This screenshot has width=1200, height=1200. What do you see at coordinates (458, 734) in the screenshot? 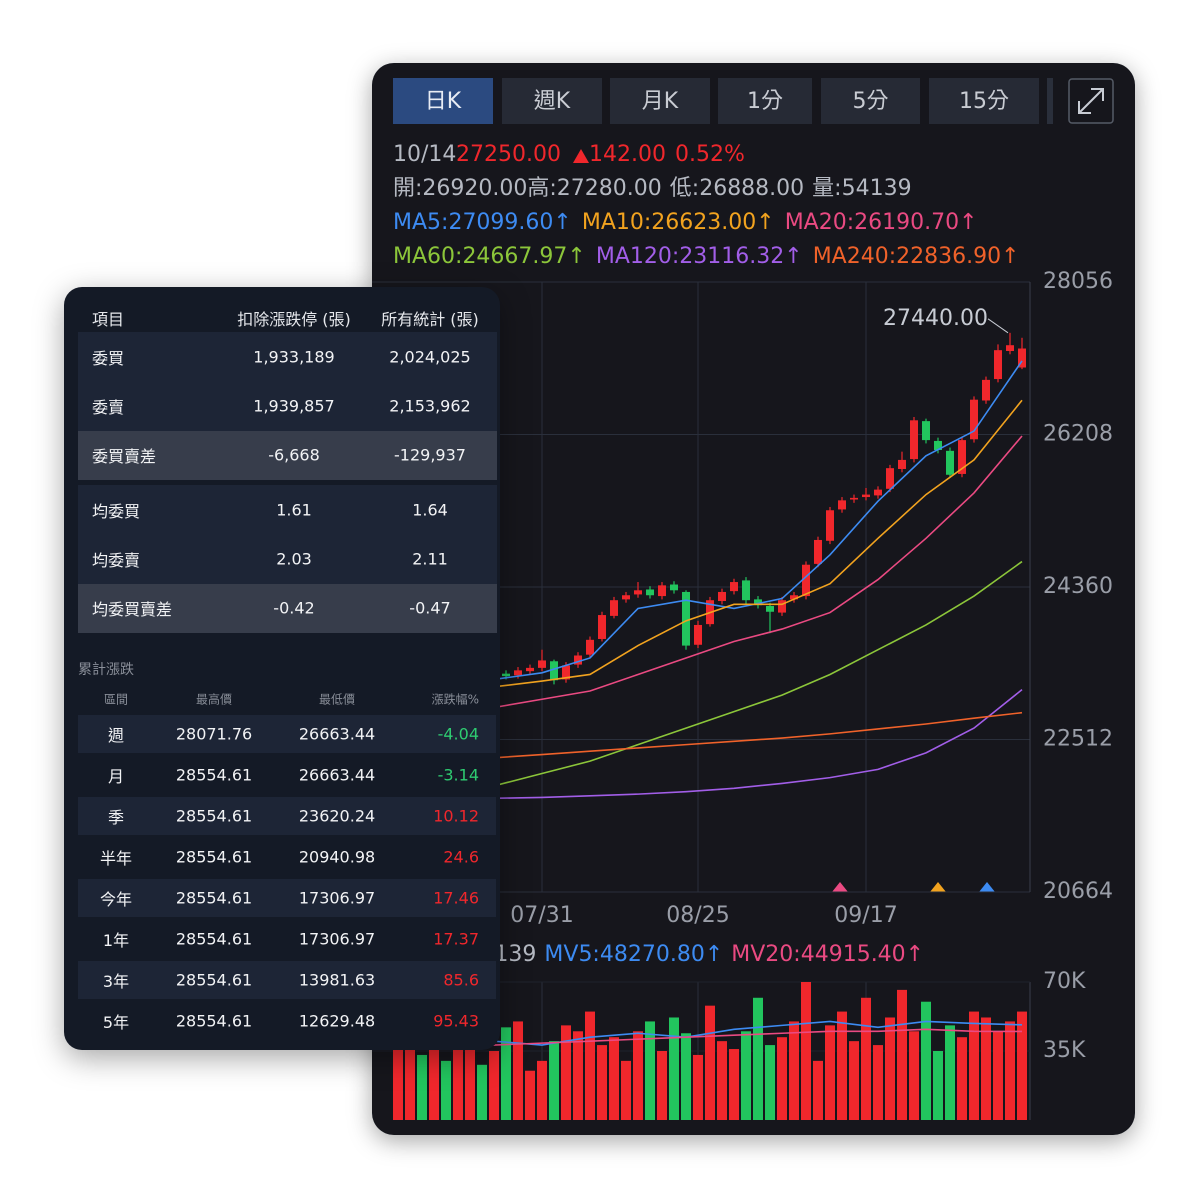
I see `table-cell: -4.04` at bounding box center [458, 734].